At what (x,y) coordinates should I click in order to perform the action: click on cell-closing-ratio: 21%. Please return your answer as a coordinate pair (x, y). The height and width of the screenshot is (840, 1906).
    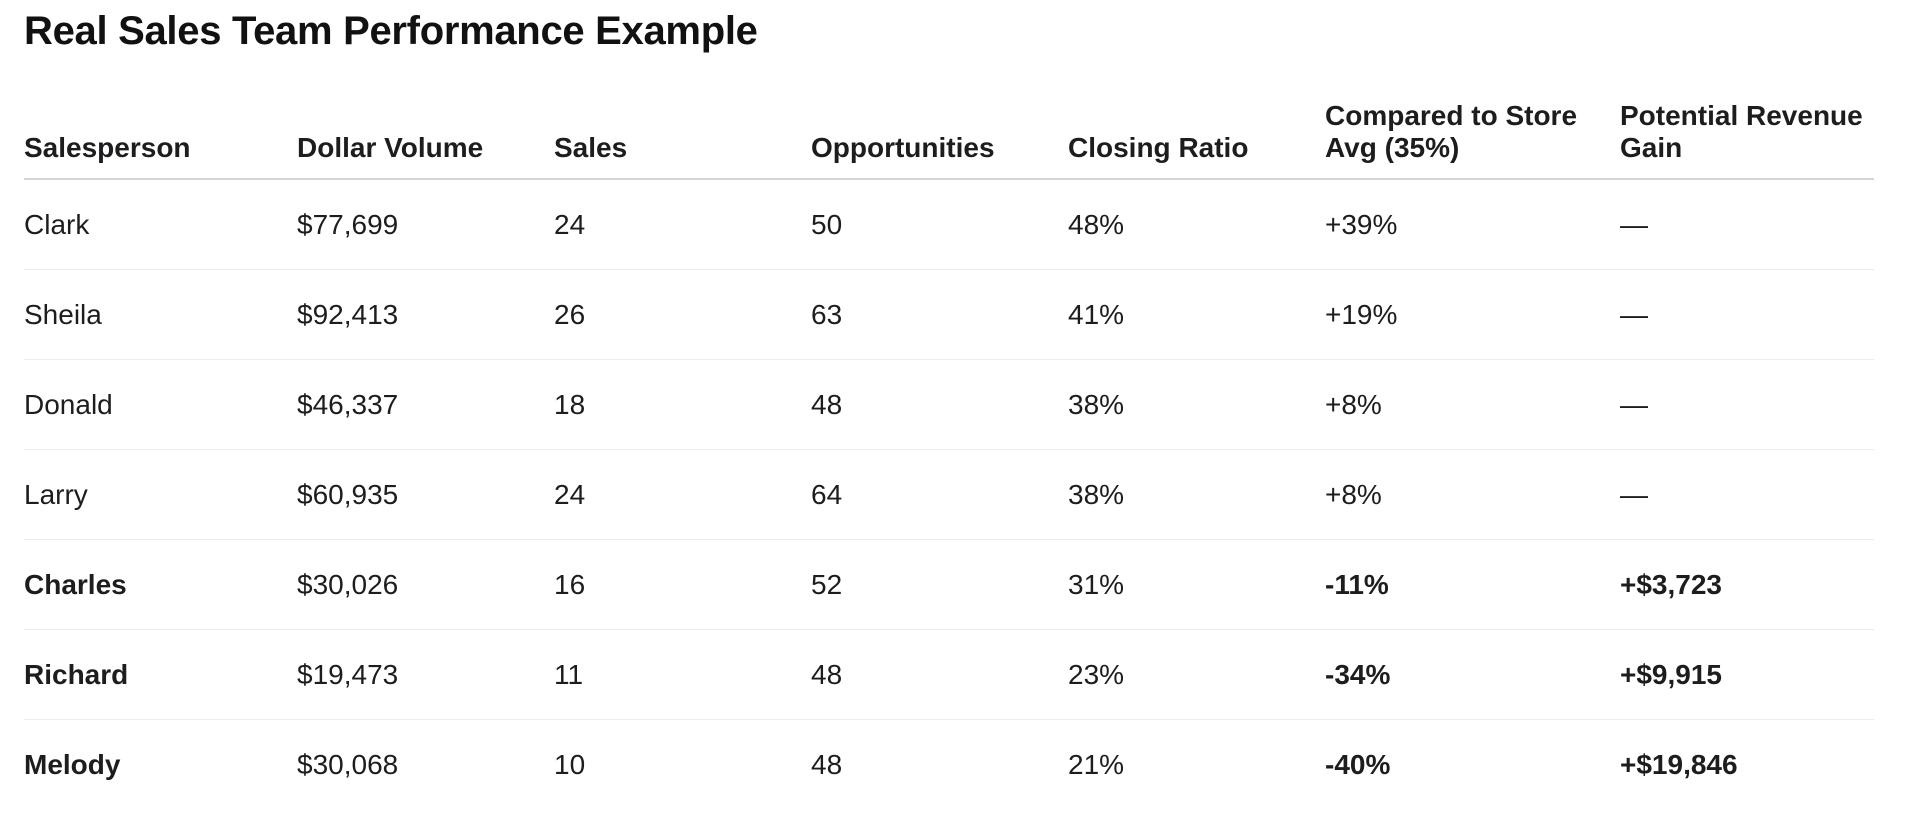
    Looking at the image, I should click on (1096, 764).